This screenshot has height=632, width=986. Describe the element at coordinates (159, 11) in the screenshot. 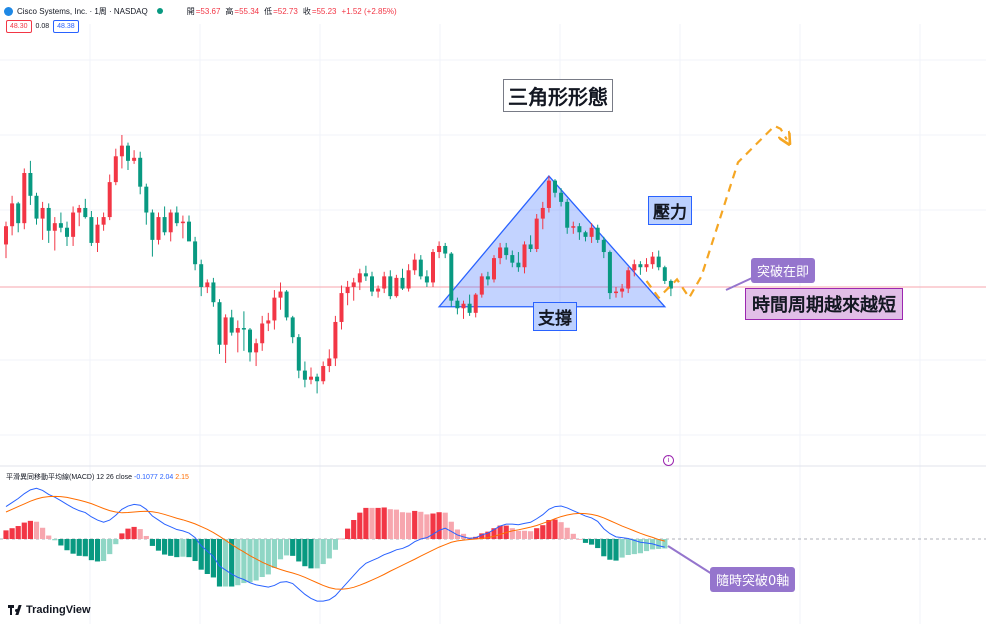

I see `market-status-icon` at that location.